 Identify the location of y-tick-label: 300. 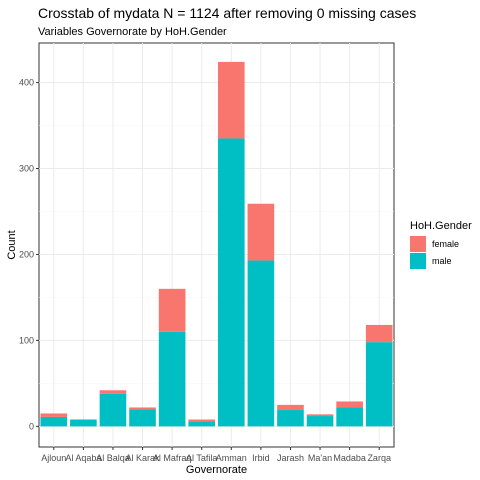
(26, 168).